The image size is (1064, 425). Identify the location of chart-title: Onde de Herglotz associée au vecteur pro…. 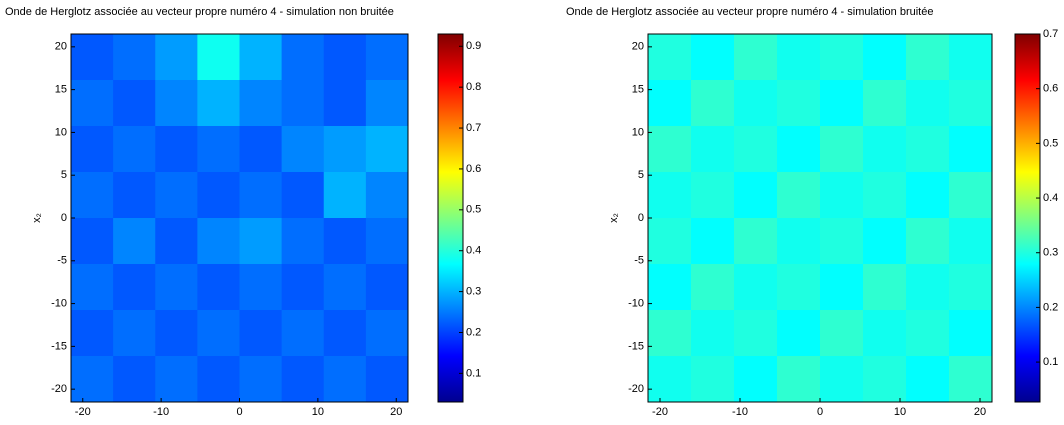
(749, 12).